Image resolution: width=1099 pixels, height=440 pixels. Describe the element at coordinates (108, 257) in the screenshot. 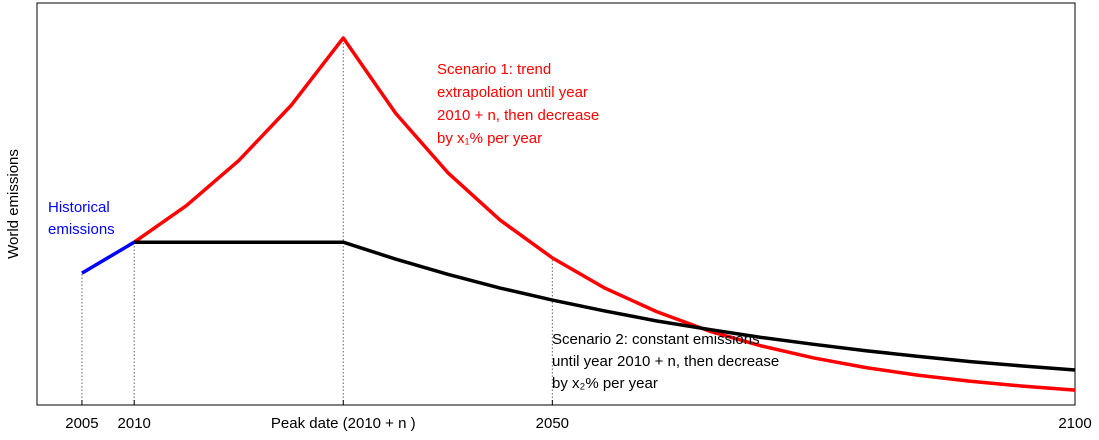

I see `series-line` at that location.